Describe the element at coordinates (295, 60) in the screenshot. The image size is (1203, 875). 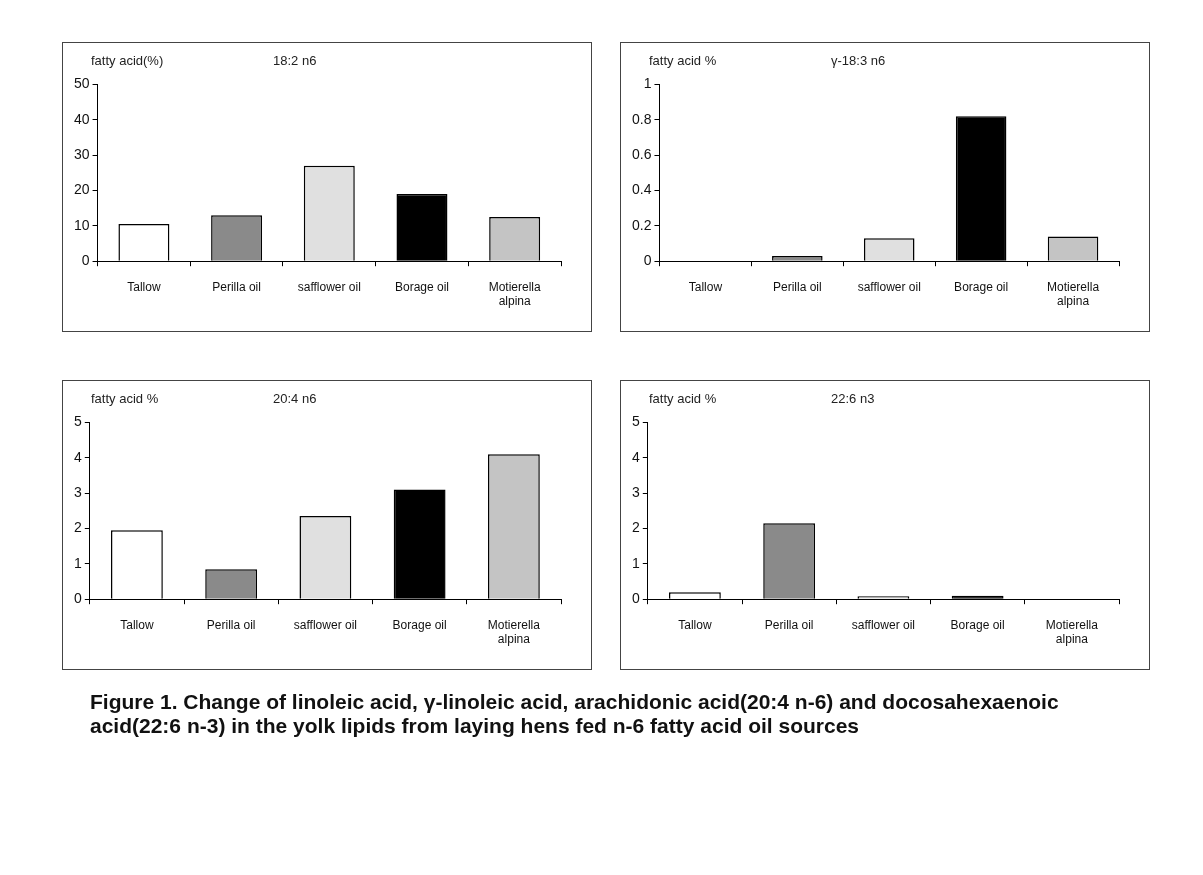
I see `chart-title: 18:2 n6` at that location.